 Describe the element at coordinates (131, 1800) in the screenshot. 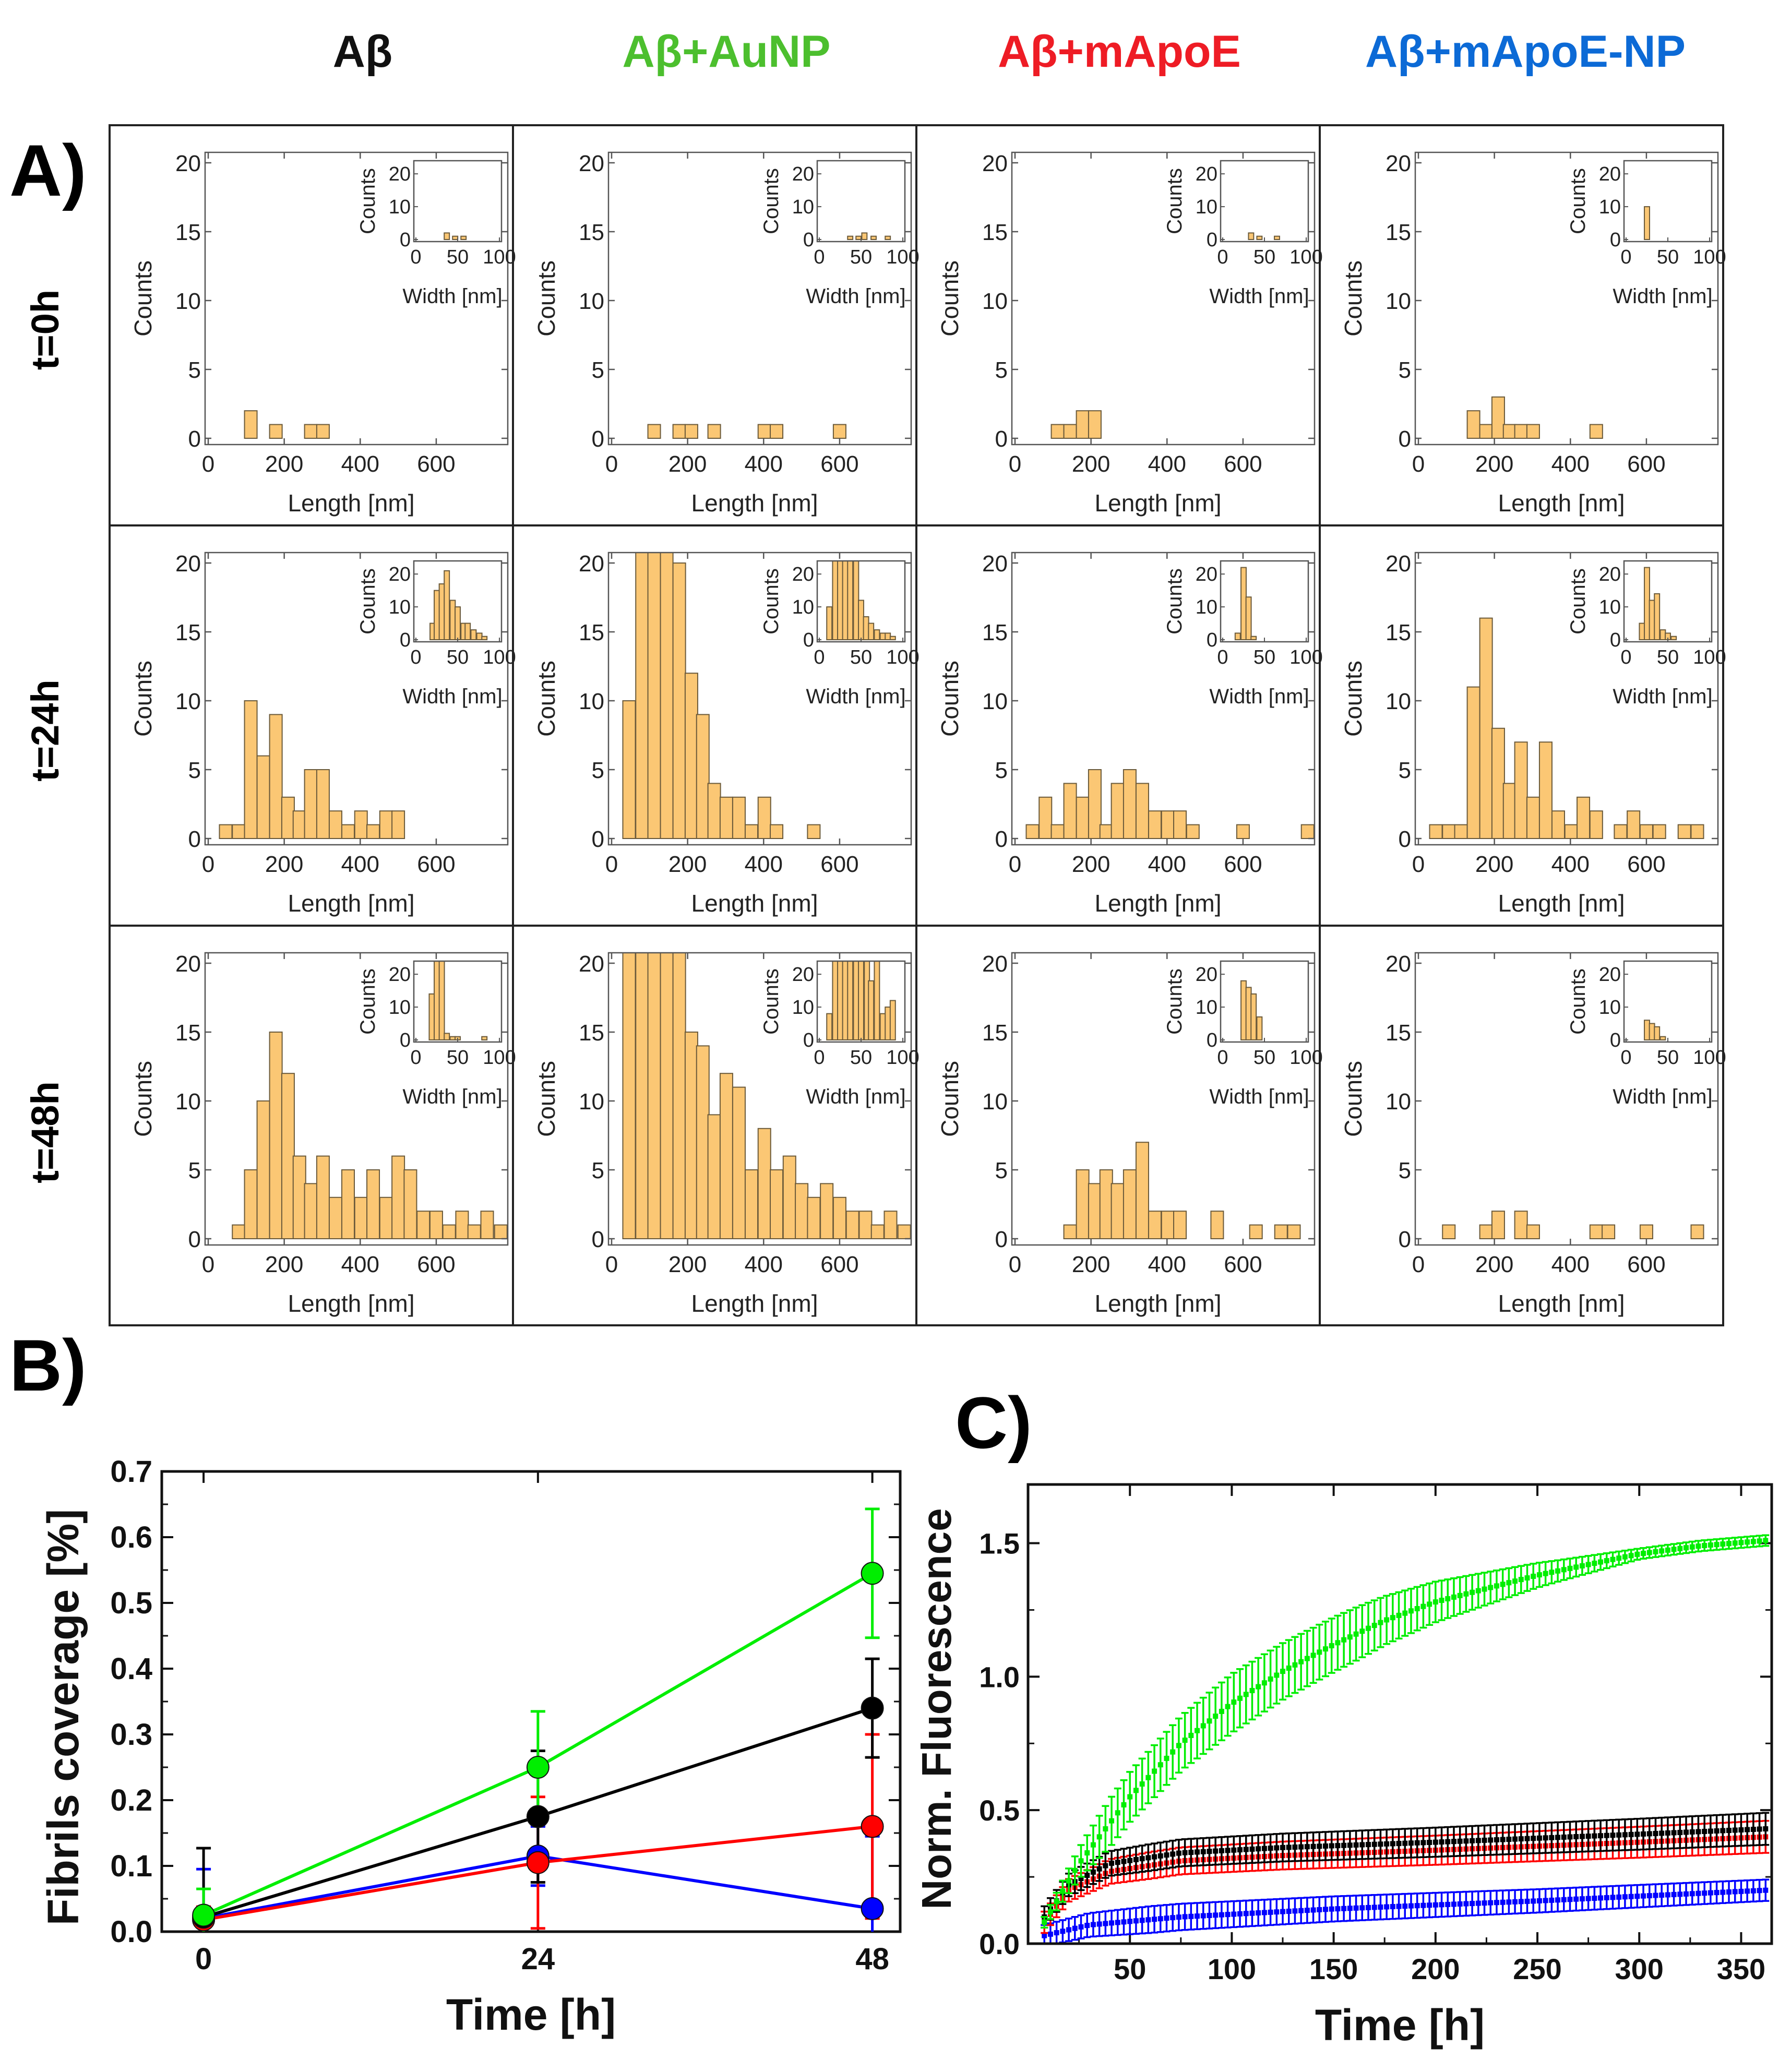

I see `y-tick-label: 0.2` at that location.